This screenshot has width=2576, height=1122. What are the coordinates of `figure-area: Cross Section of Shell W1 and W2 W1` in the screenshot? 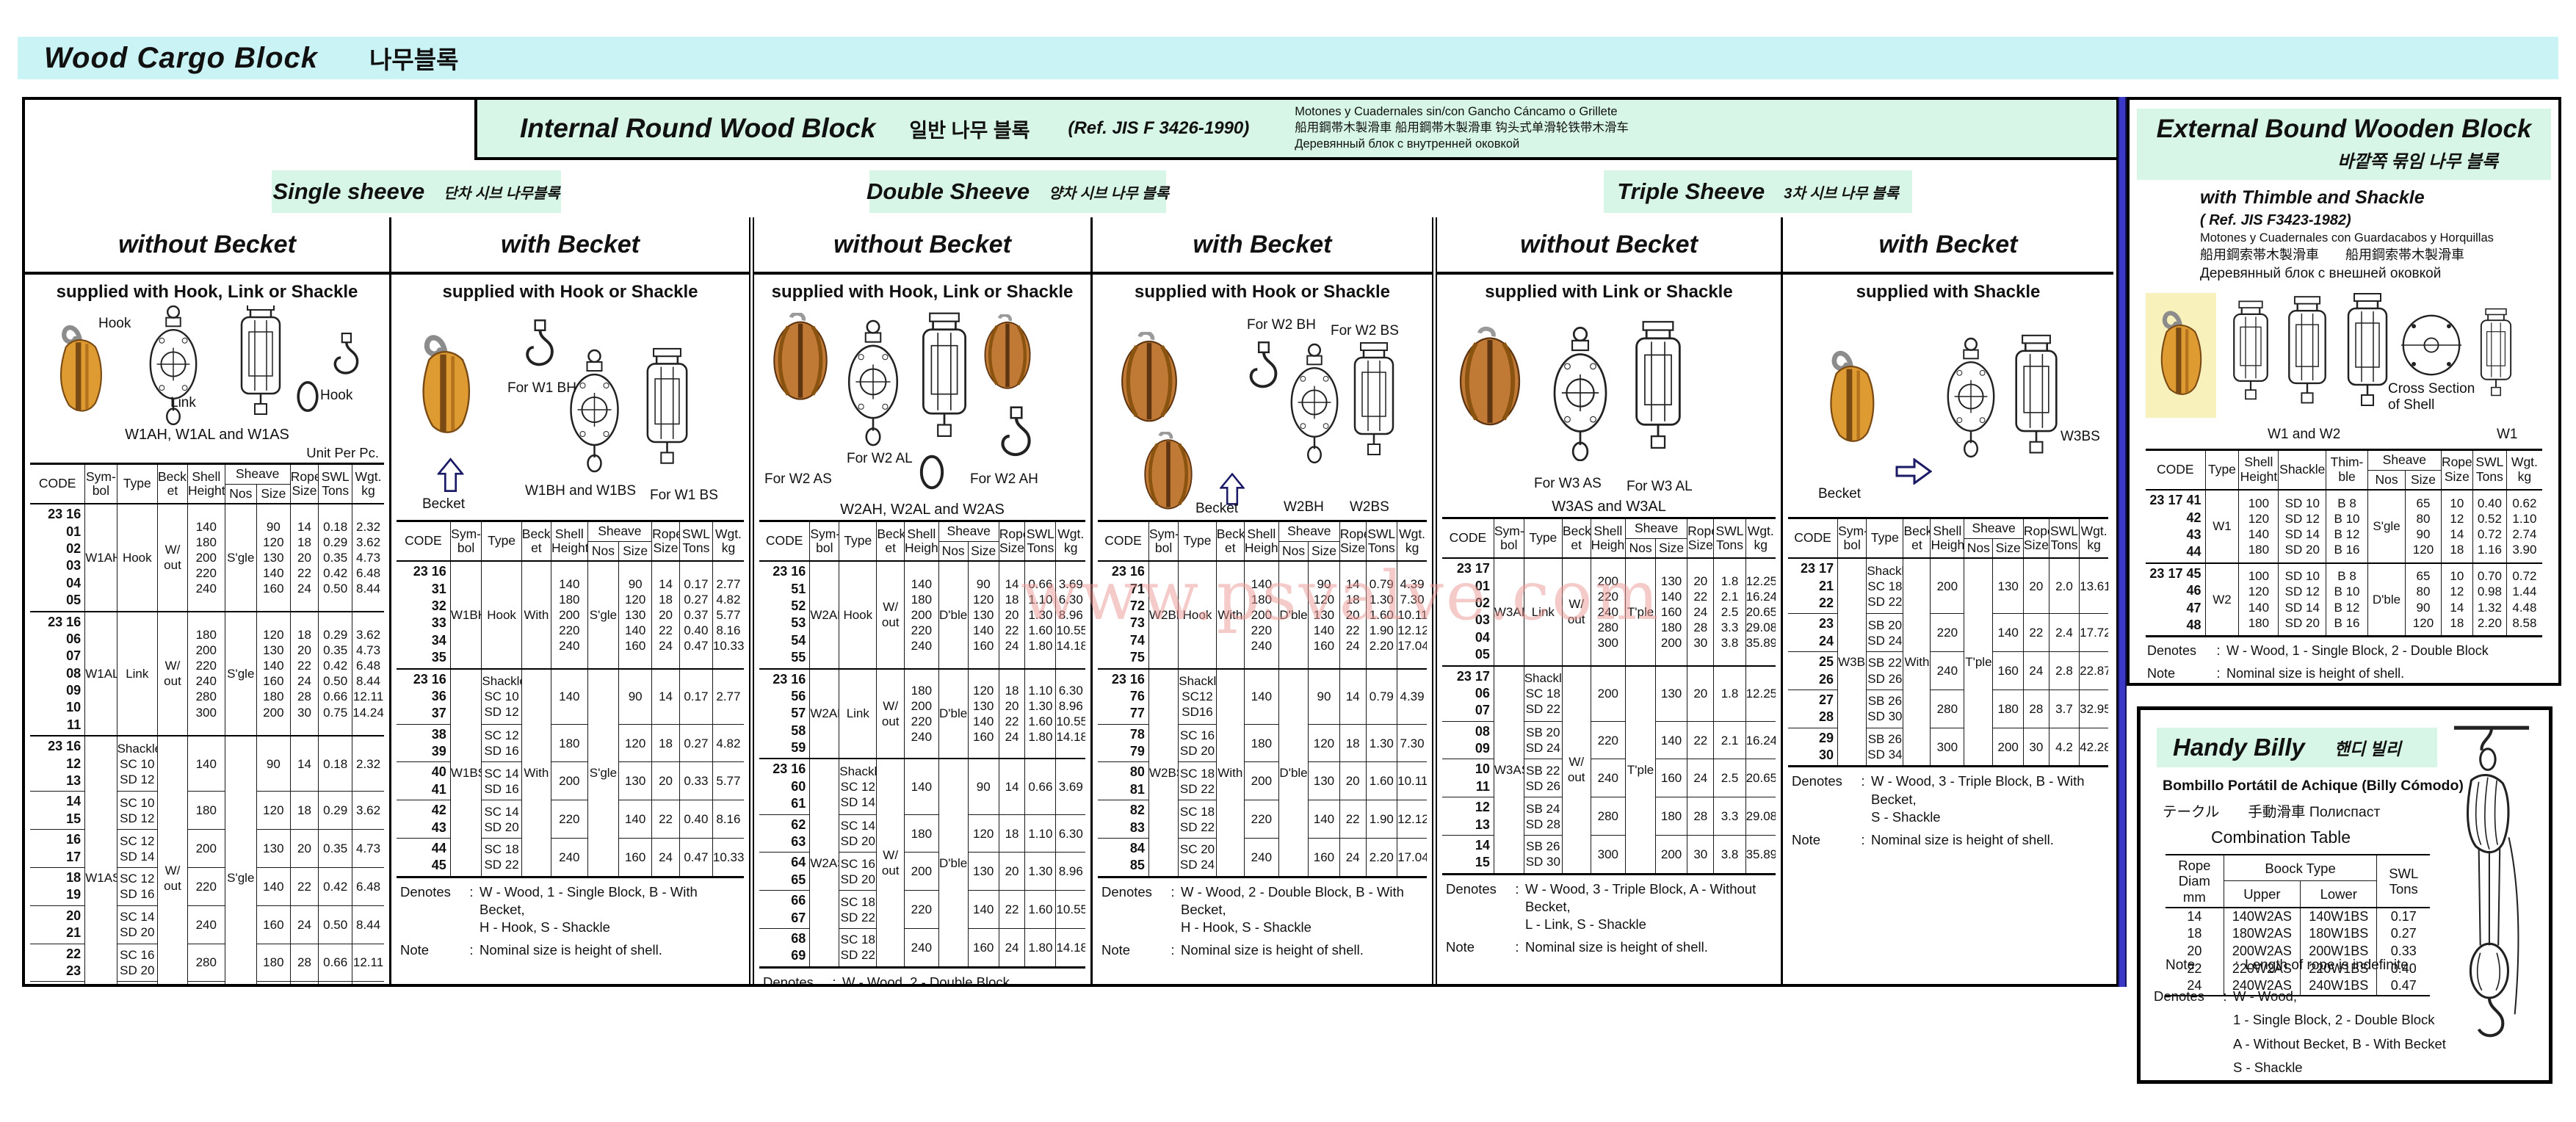 It's located at (2344, 365).